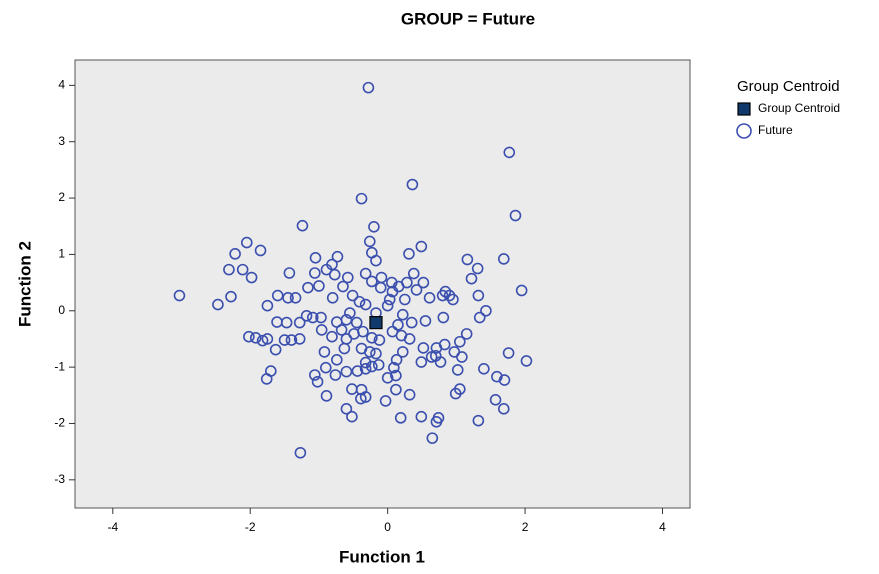  Describe the element at coordinates (775, 130) in the screenshot. I see `legend-label: Future` at that location.